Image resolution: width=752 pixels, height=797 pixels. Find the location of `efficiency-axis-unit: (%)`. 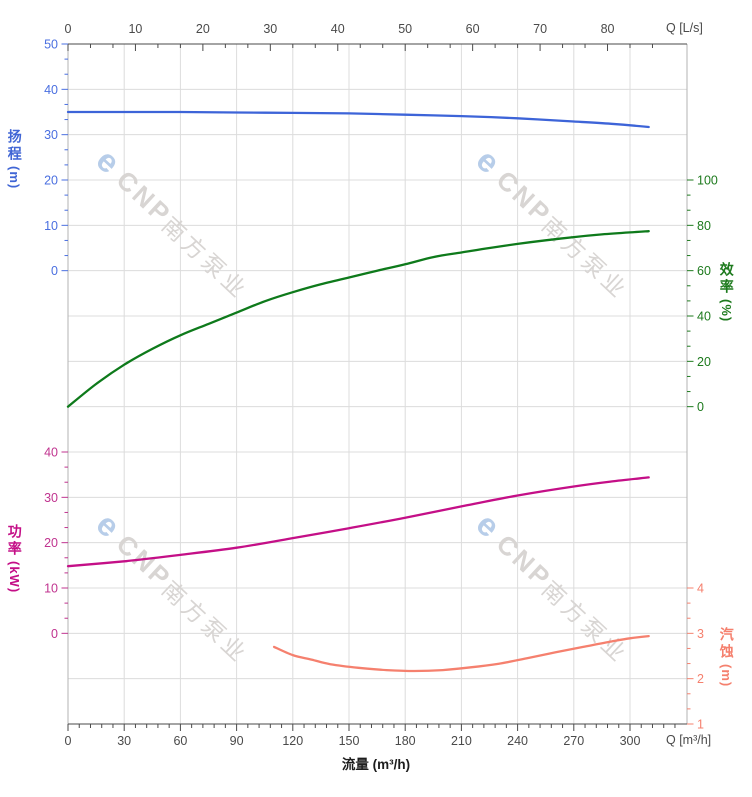

efficiency-axis-unit: (%) is located at coordinates (727, 311).